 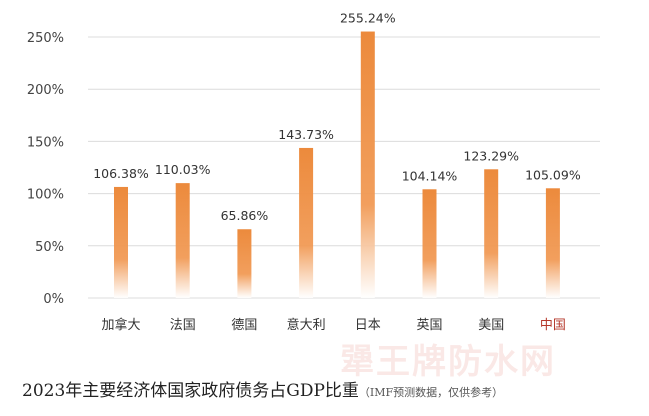 I want to click on category-label: 美国, so click(x=491, y=325).